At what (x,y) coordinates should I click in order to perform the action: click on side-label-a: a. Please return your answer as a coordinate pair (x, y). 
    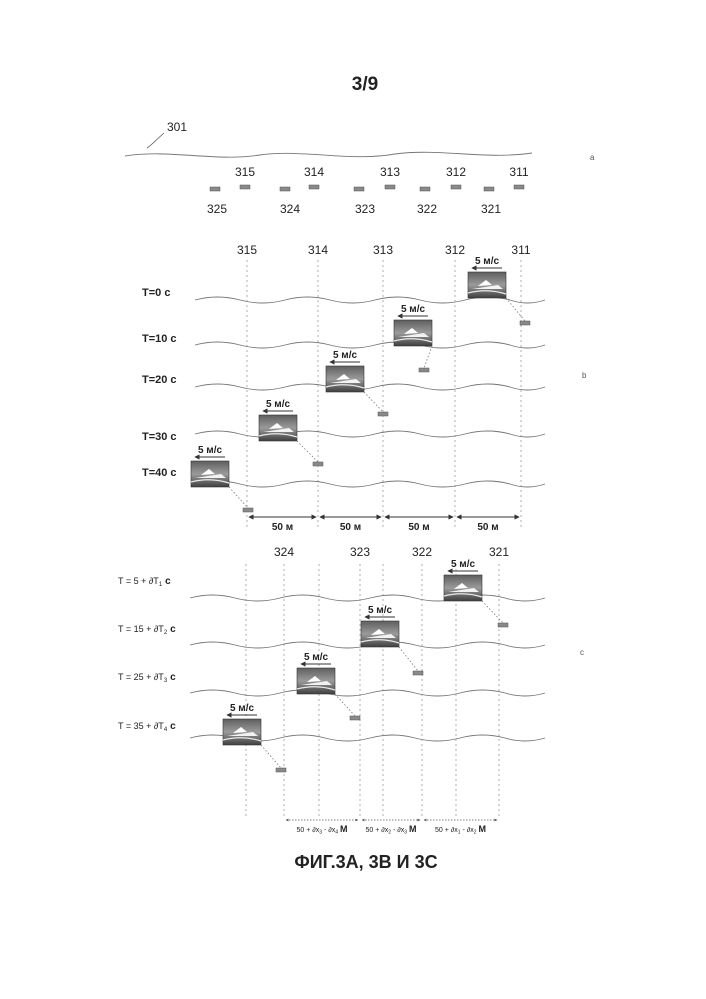
    Looking at the image, I should click on (592, 157).